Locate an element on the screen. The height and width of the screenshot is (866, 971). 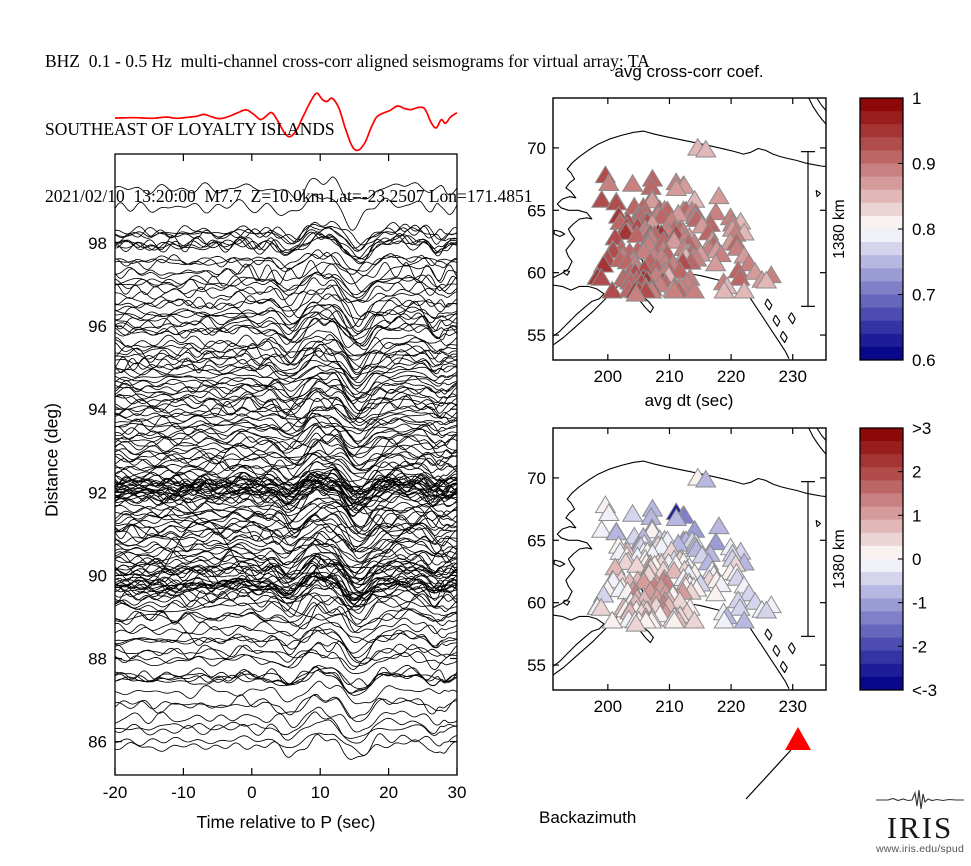
svg-text: 70 is located at coordinates (536, 148).